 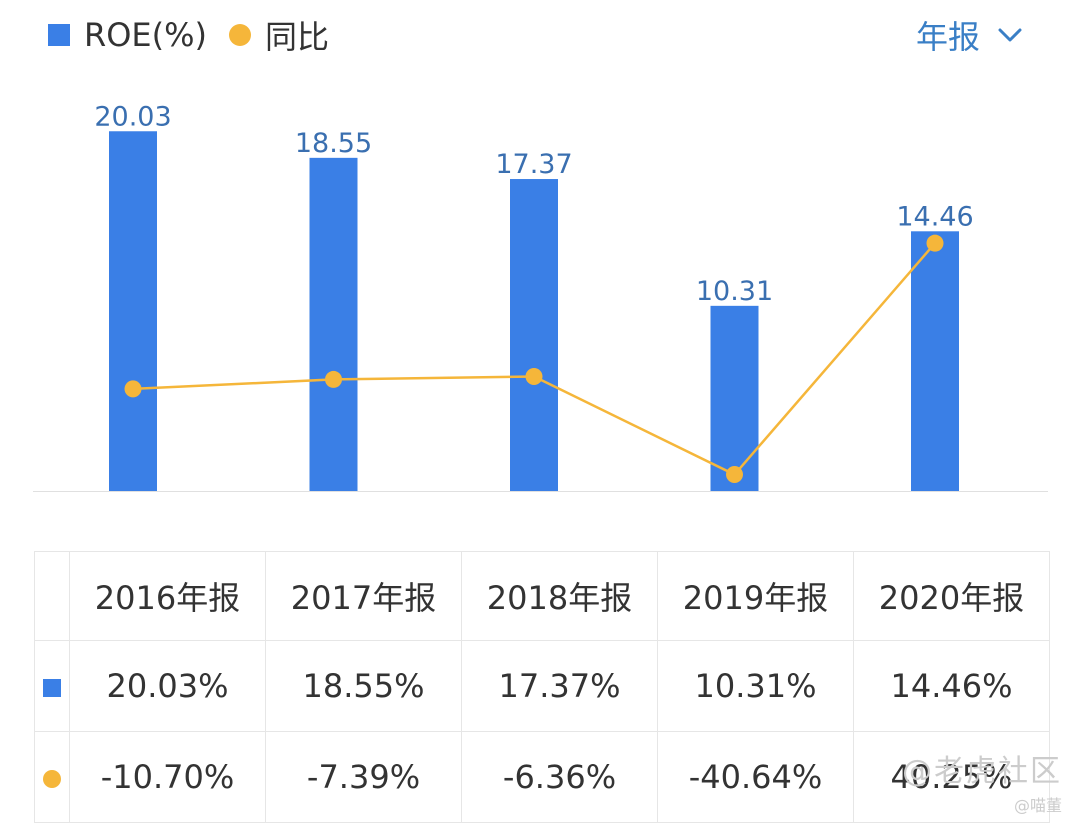 What do you see at coordinates (1037, 805) in the screenshot?
I see `watermark-sub: @喵董` at bounding box center [1037, 805].